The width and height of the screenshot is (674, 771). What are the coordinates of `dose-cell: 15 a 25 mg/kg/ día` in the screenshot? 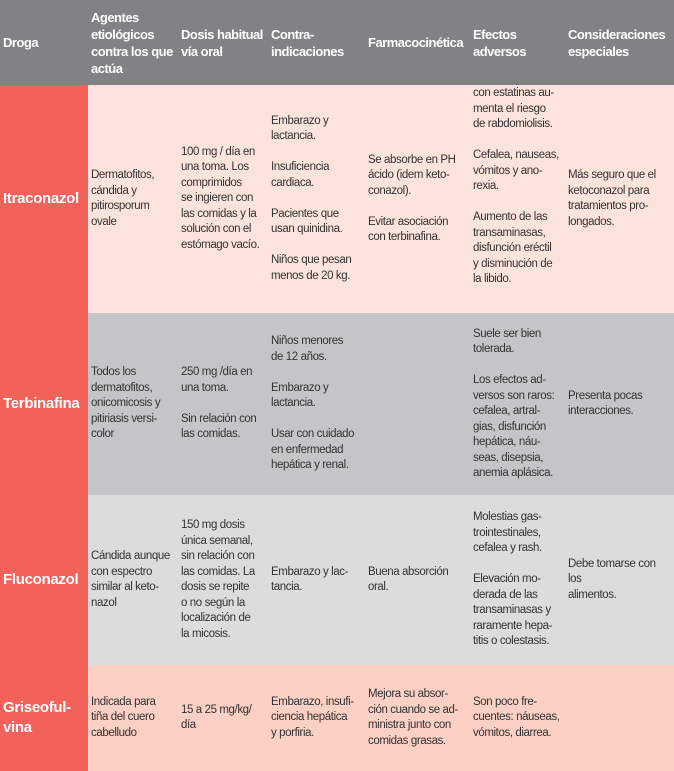 It's located at (223, 718).